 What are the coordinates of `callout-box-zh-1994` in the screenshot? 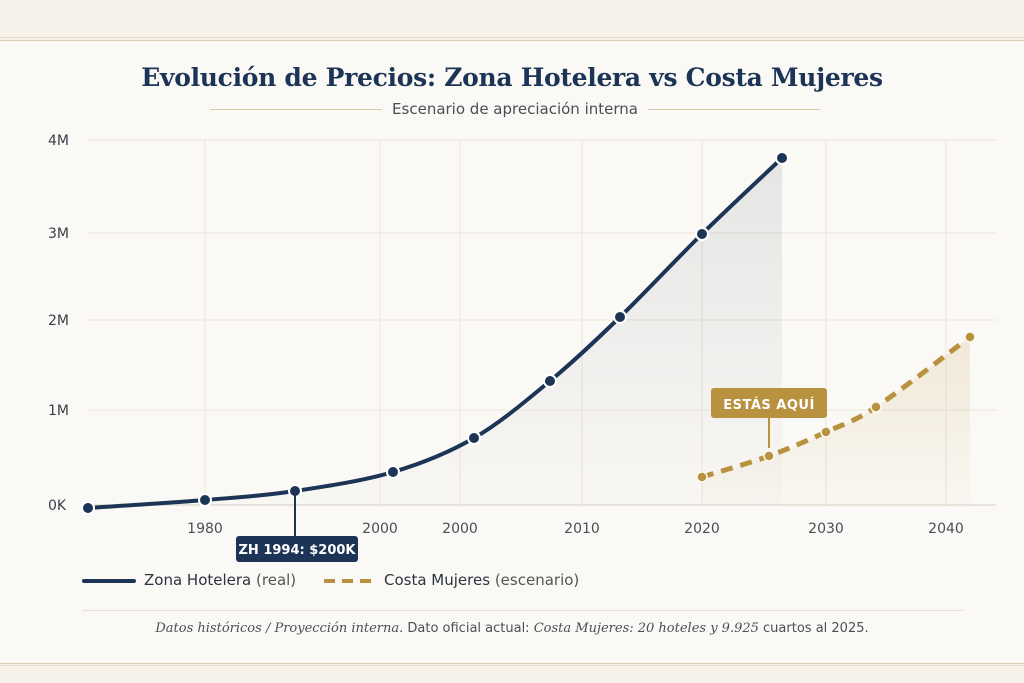 It's located at (297, 549).